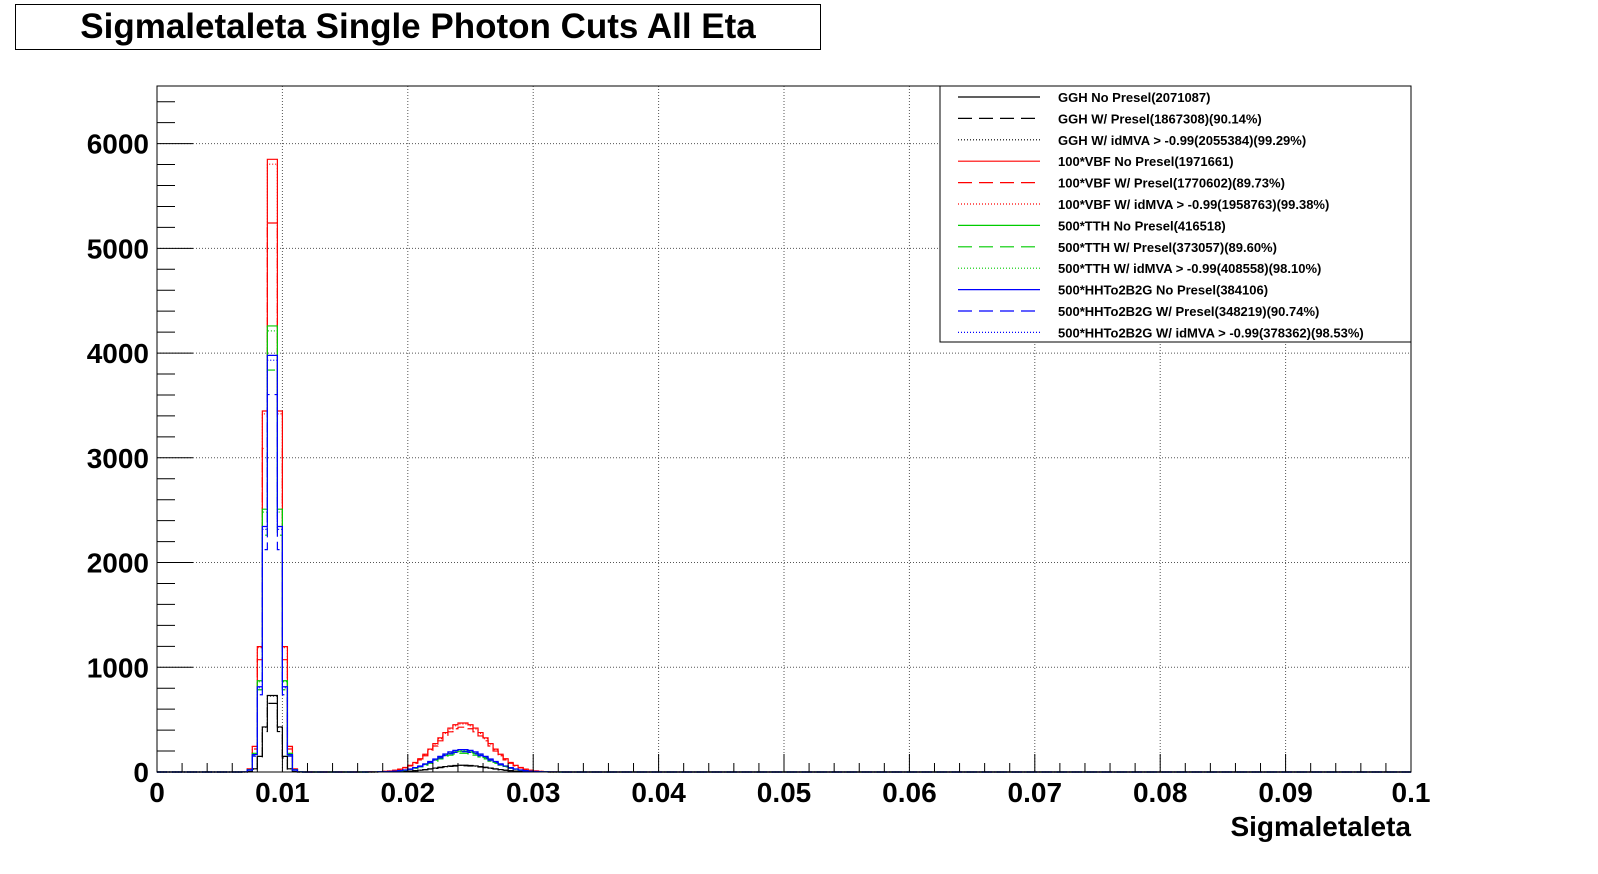 The height and width of the screenshot is (874, 1598). Describe the element at coordinates (118, 248) in the screenshot. I see `y-tick-label: 5000` at that location.